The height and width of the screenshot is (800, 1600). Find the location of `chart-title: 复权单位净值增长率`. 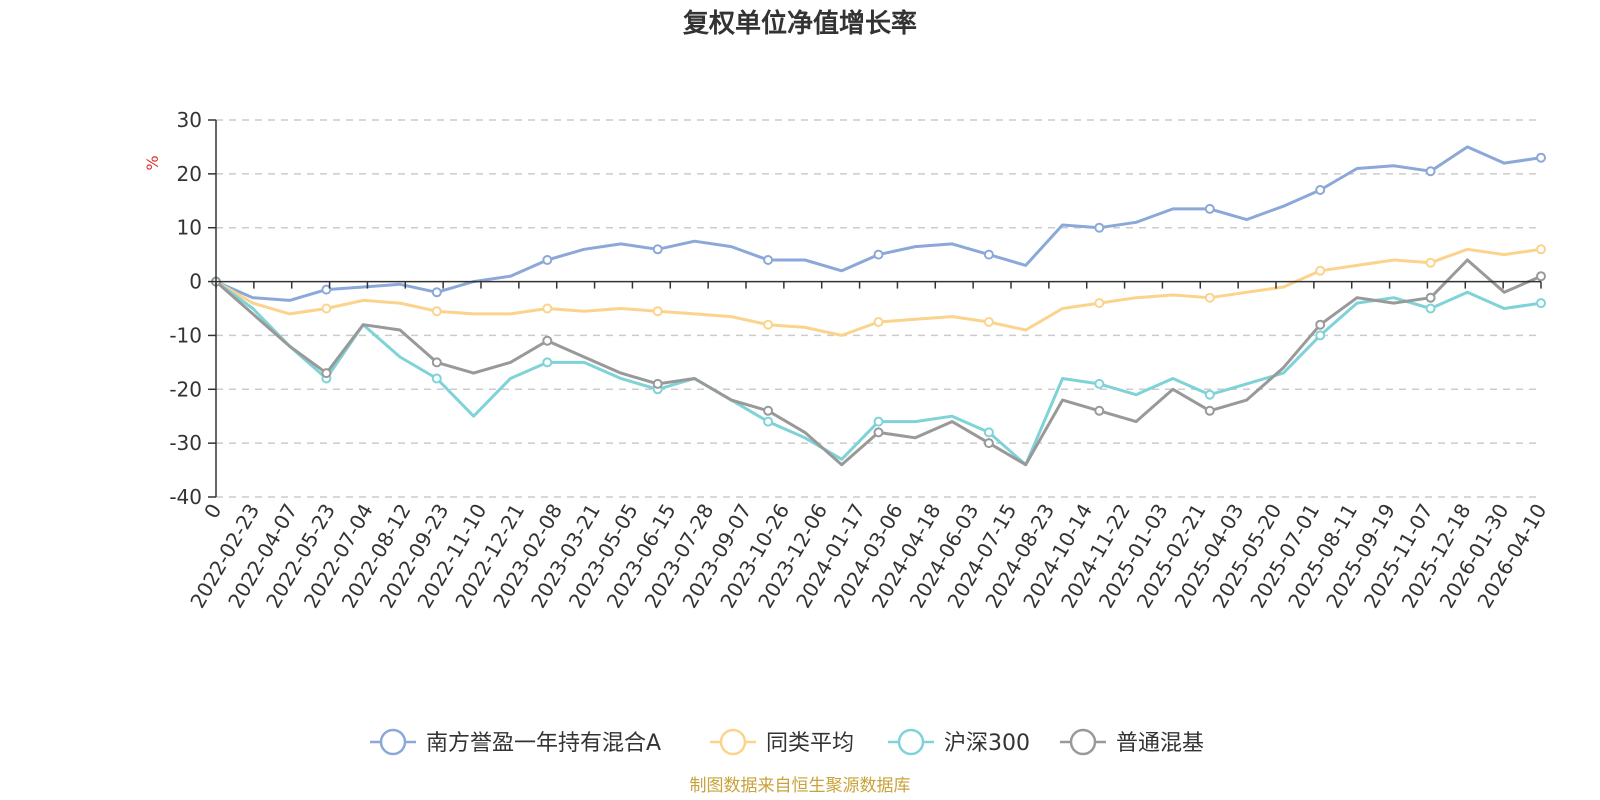

chart-title: 复权单位净值增长率 is located at coordinates (800, 23).